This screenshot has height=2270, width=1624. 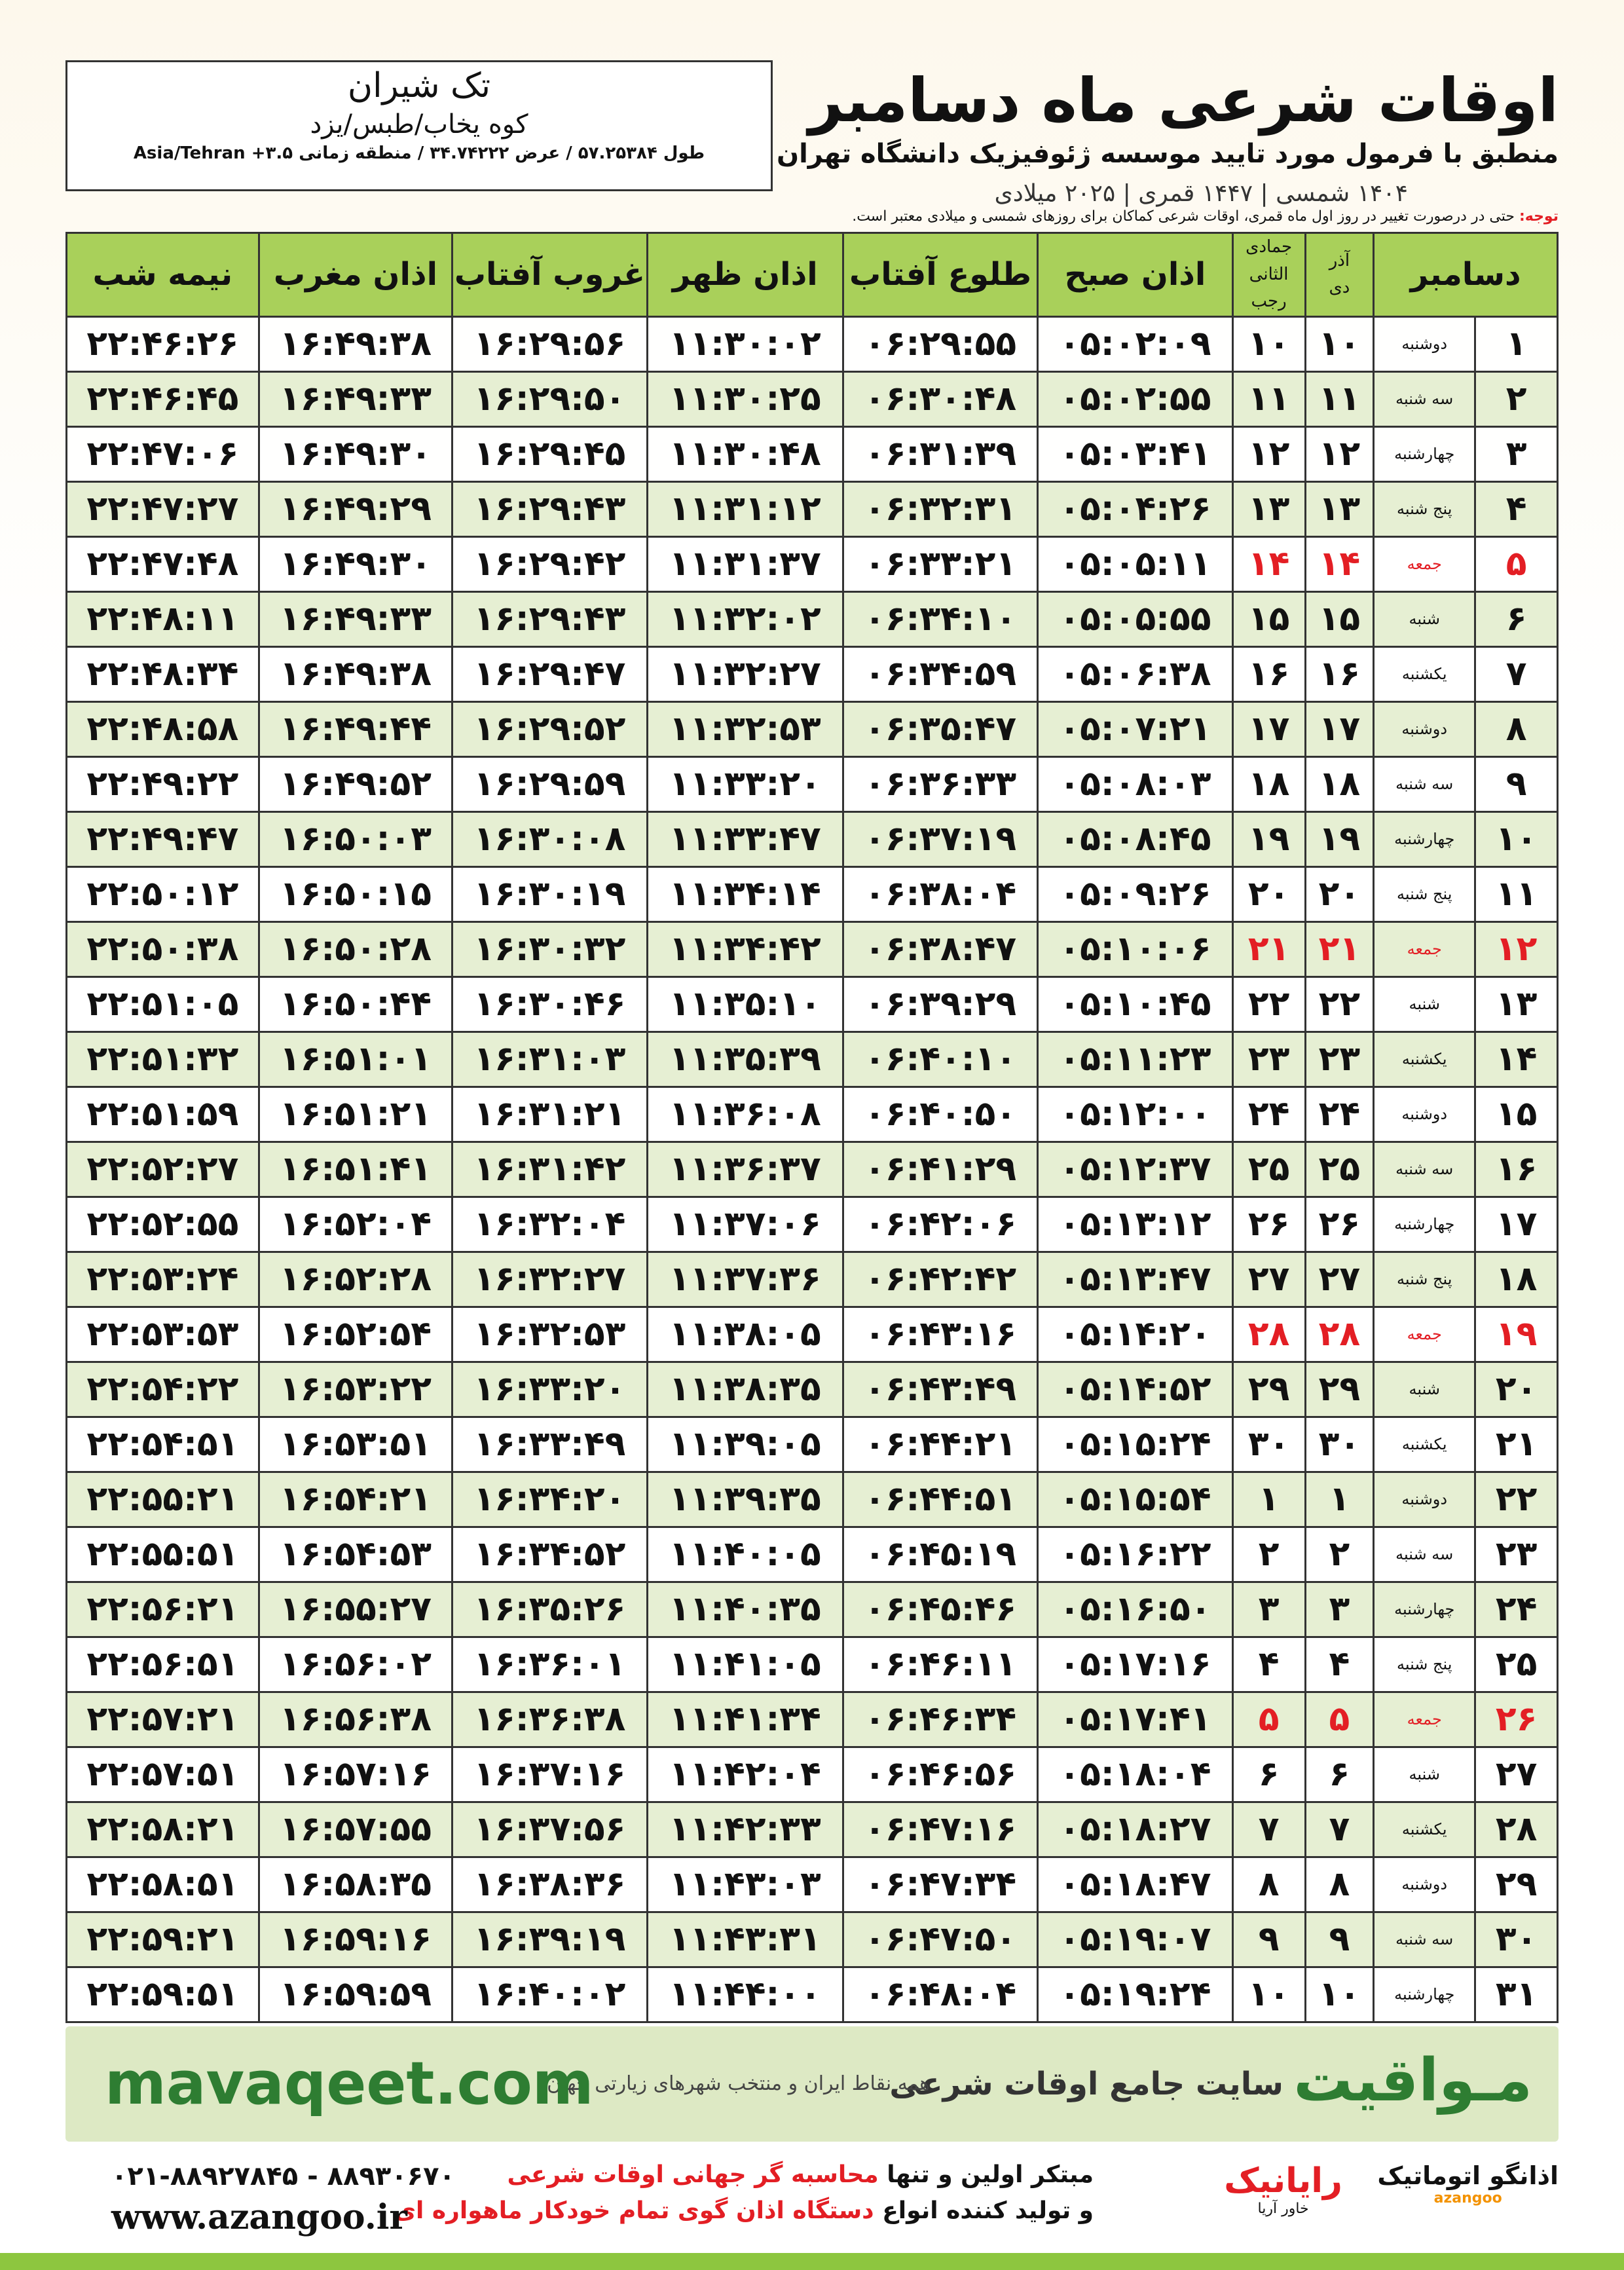 I want to click on cell: ۱۶:۵۳:۲۲, so click(x=355, y=1389).